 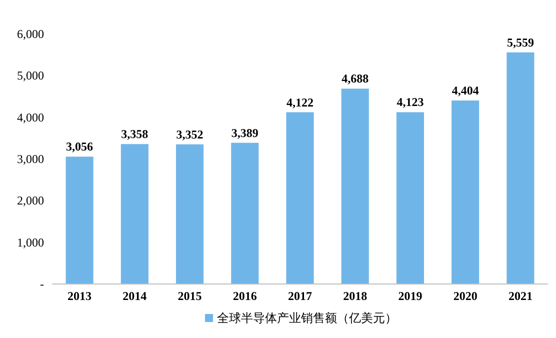 What do you see at coordinates (80, 147) in the screenshot?
I see `data-label: 3,056` at bounding box center [80, 147].